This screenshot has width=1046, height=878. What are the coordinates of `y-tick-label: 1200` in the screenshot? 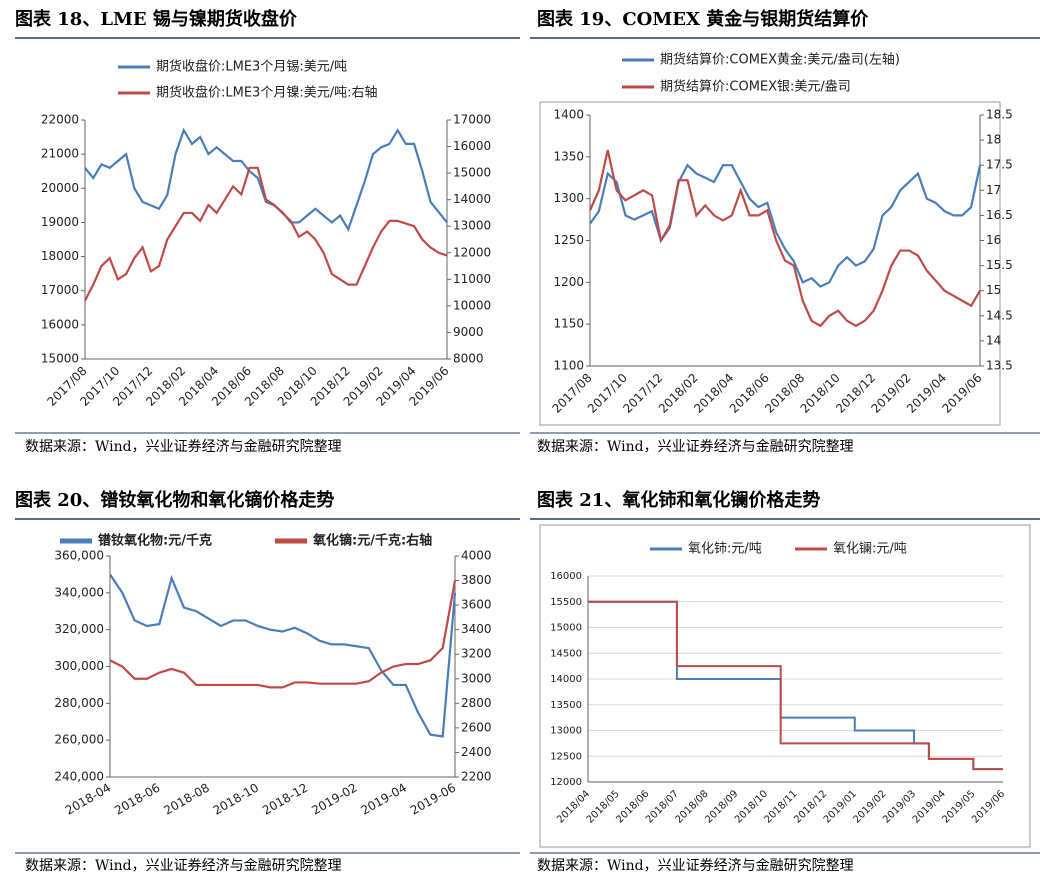 It's located at (568, 282).